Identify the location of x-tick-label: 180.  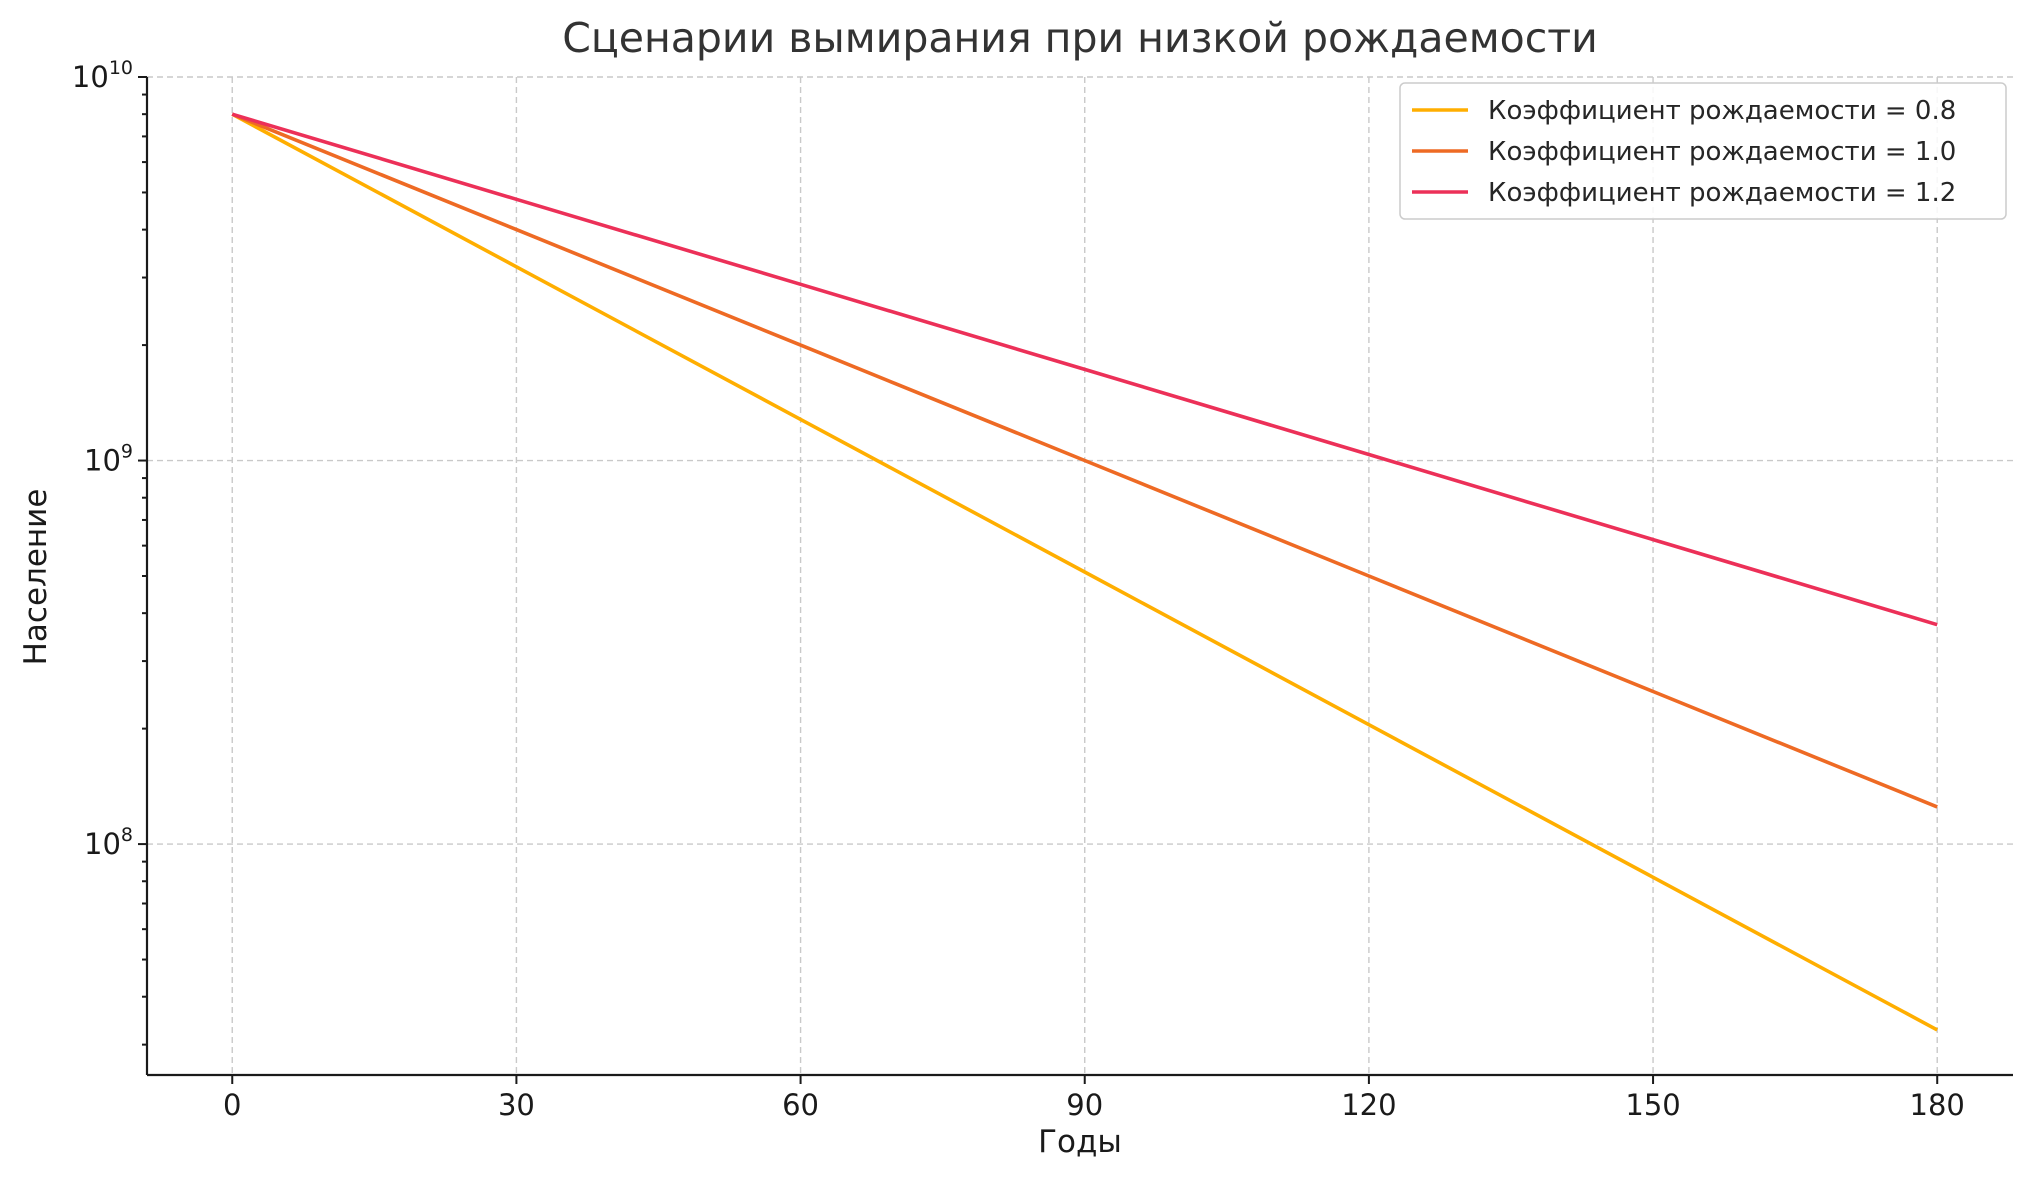
(1937, 1105).